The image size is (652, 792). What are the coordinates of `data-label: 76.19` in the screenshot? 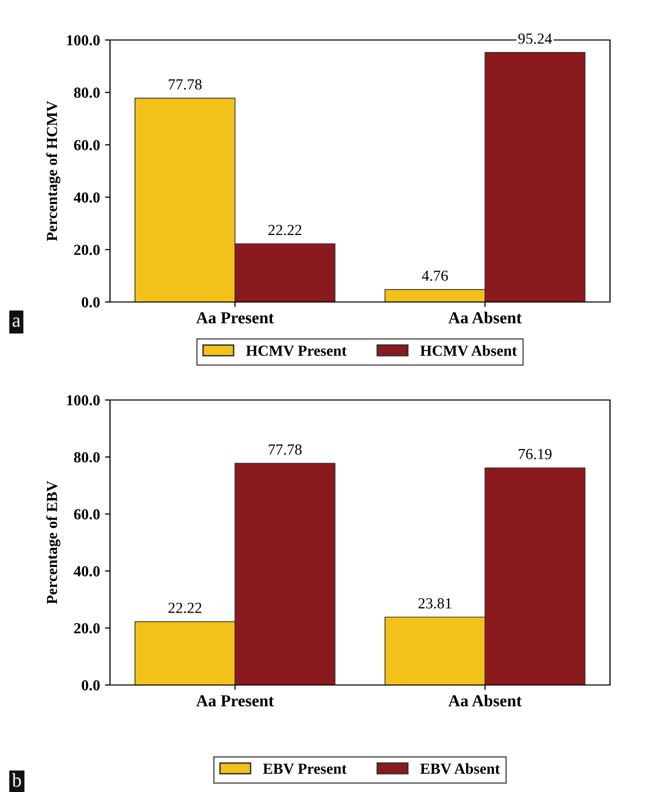 It's located at (535, 454).